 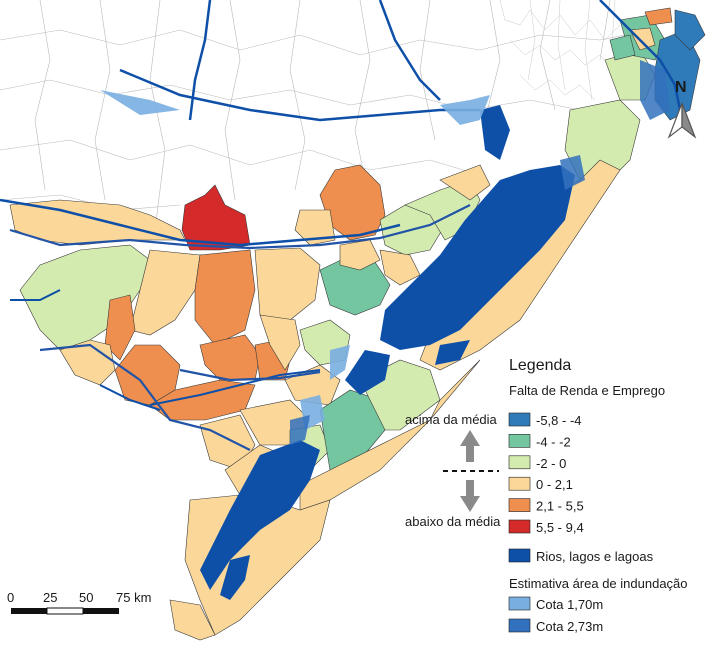 What do you see at coordinates (519, 555) in the screenshot?
I see `legend-water-swatch` at bounding box center [519, 555].